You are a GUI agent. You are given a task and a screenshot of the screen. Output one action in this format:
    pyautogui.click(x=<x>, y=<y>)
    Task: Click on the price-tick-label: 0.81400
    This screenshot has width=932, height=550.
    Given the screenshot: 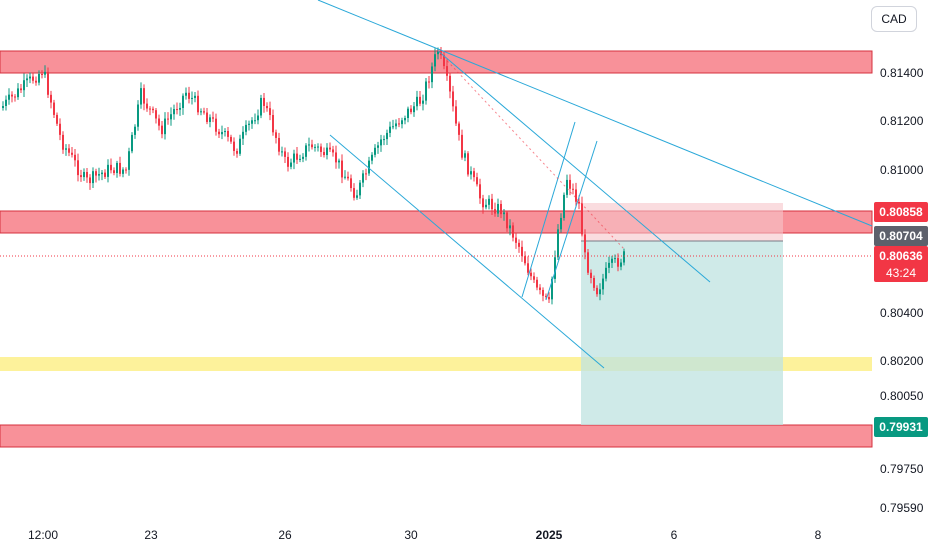 What is the action you would take?
    pyautogui.click(x=902, y=73)
    